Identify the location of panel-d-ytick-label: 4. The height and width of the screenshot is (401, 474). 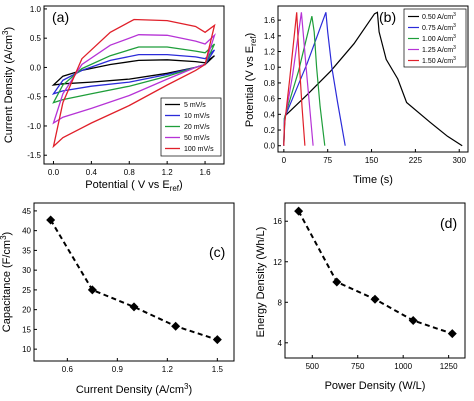
(280, 343).